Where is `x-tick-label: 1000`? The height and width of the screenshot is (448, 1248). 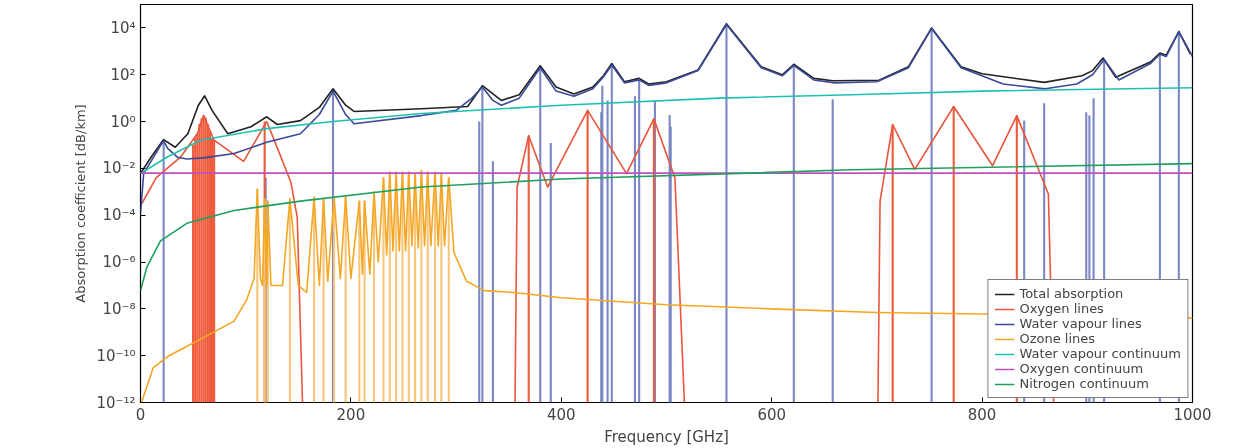
x-tick-label: 1000 is located at coordinates (1192, 414).